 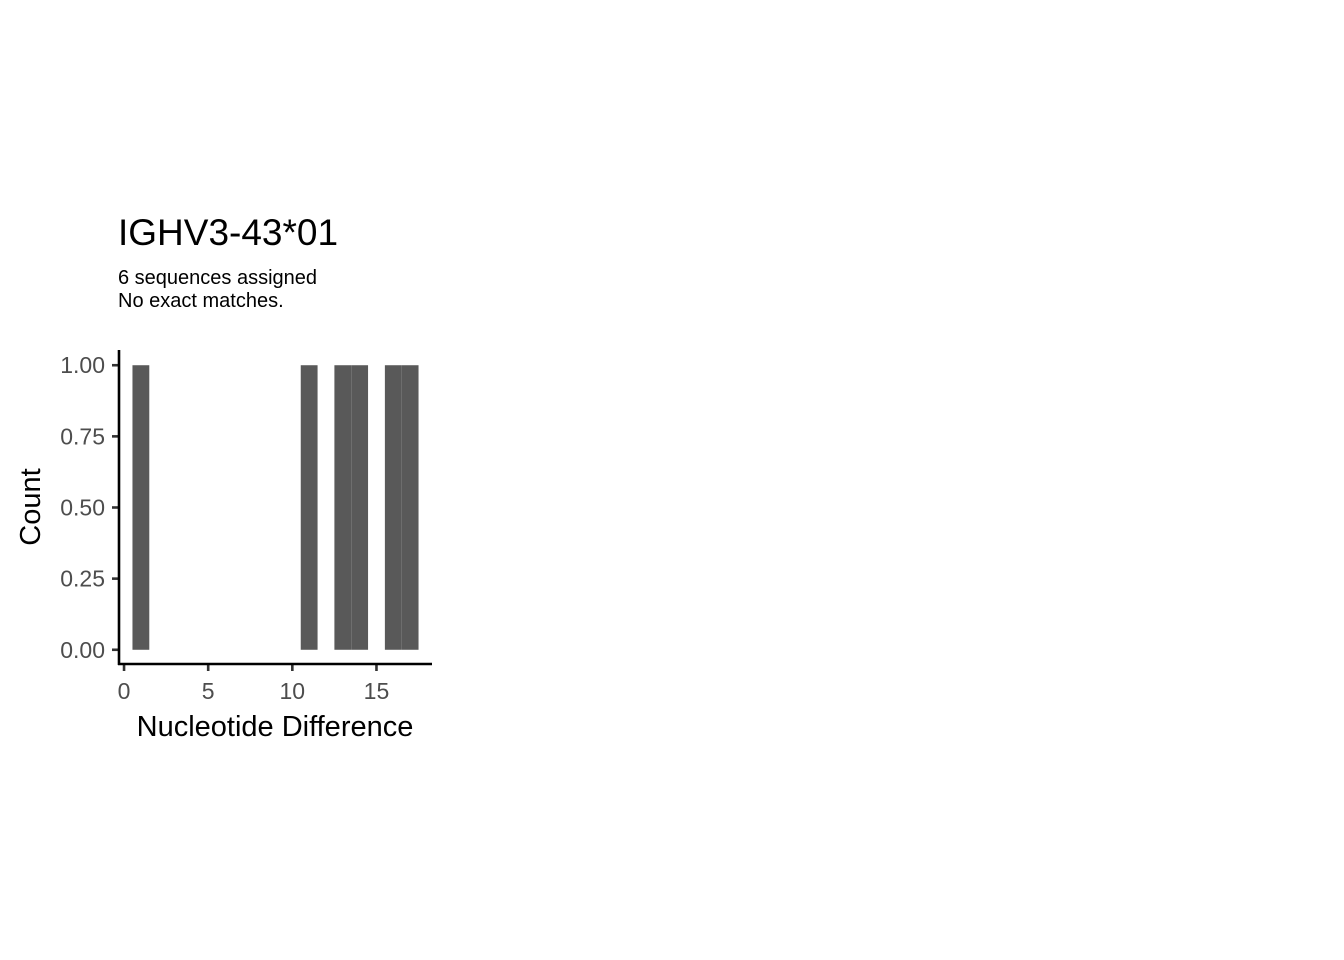 What do you see at coordinates (31, 506) in the screenshot?
I see `y-axis-title: Count` at bounding box center [31, 506].